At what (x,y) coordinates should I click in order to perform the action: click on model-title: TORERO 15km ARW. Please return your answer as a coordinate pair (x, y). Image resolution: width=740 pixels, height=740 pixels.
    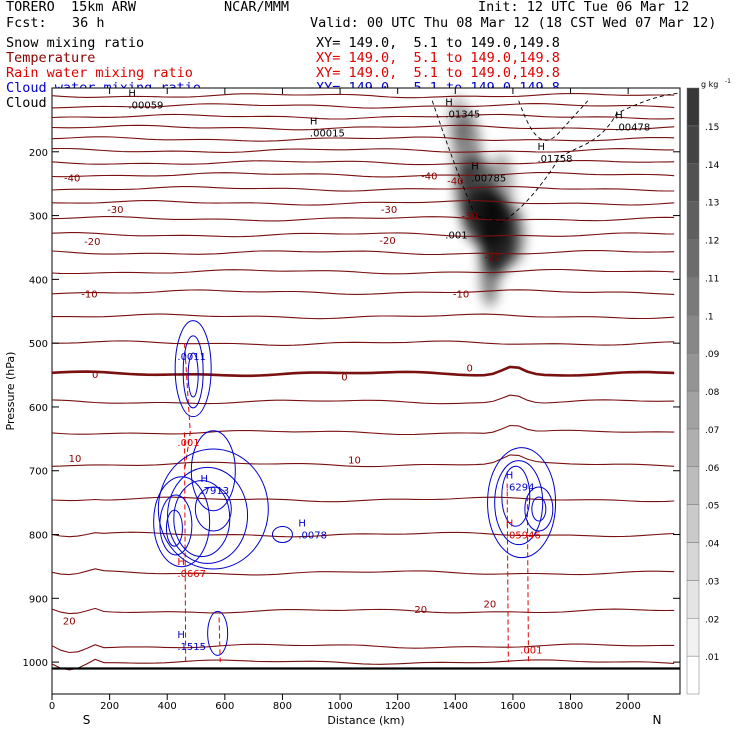
    Looking at the image, I should click on (71, 7).